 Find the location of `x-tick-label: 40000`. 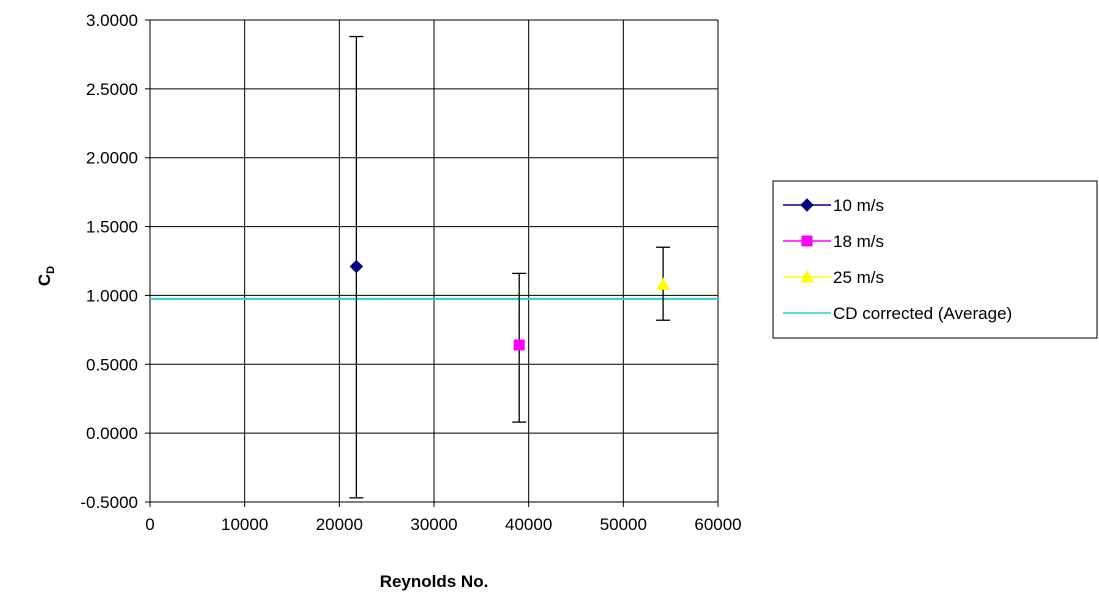

x-tick-label: 40000 is located at coordinates (528, 524).